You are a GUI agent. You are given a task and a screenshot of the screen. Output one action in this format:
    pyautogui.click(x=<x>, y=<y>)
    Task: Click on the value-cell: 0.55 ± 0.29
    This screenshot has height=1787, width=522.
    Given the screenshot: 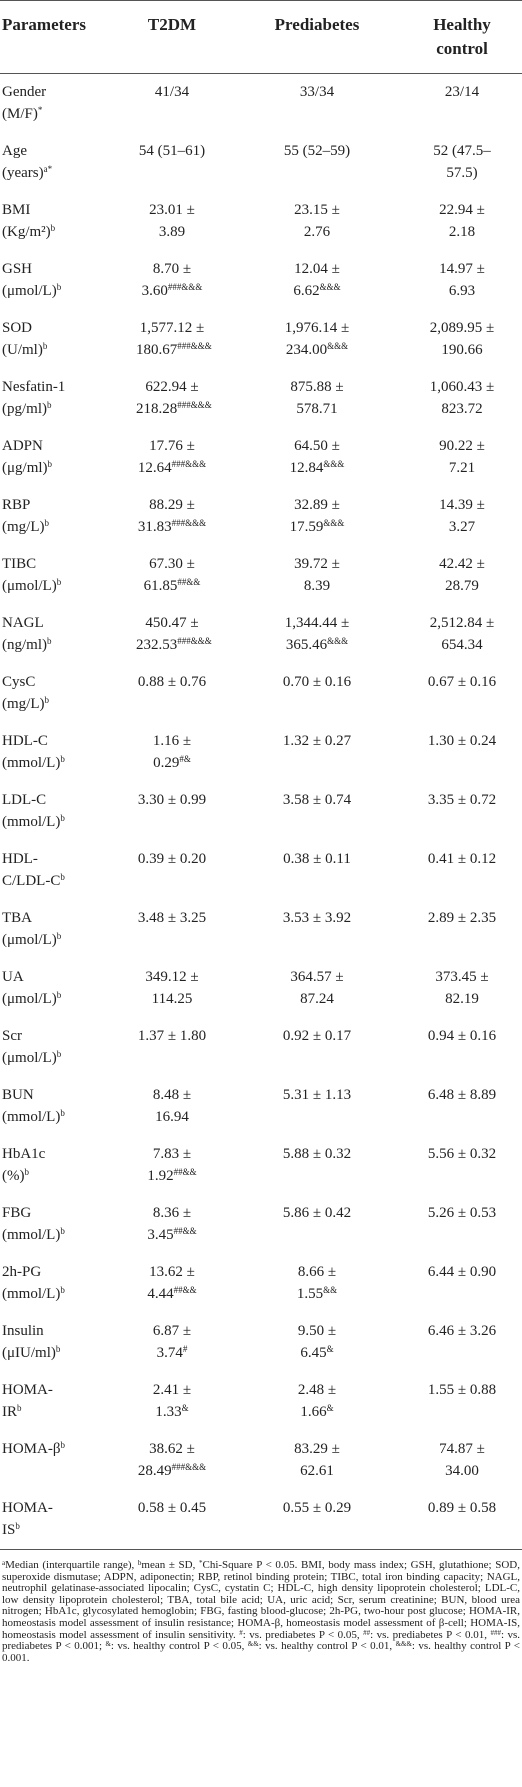 What is the action you would take?
    pyautogui.click(x=317, y=1520)
    